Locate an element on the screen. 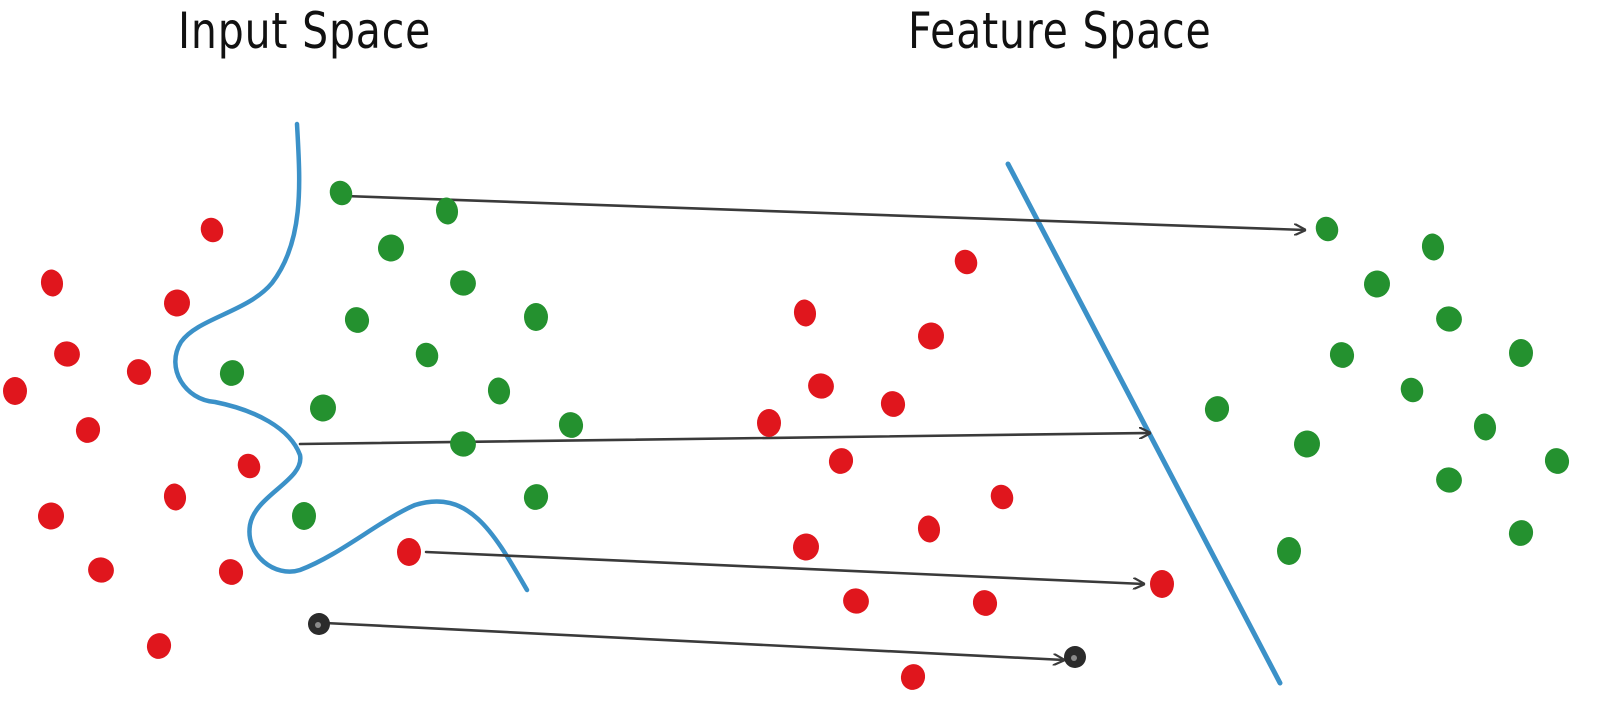  input-space-boundary-curve is located at coordinates (351, 357).